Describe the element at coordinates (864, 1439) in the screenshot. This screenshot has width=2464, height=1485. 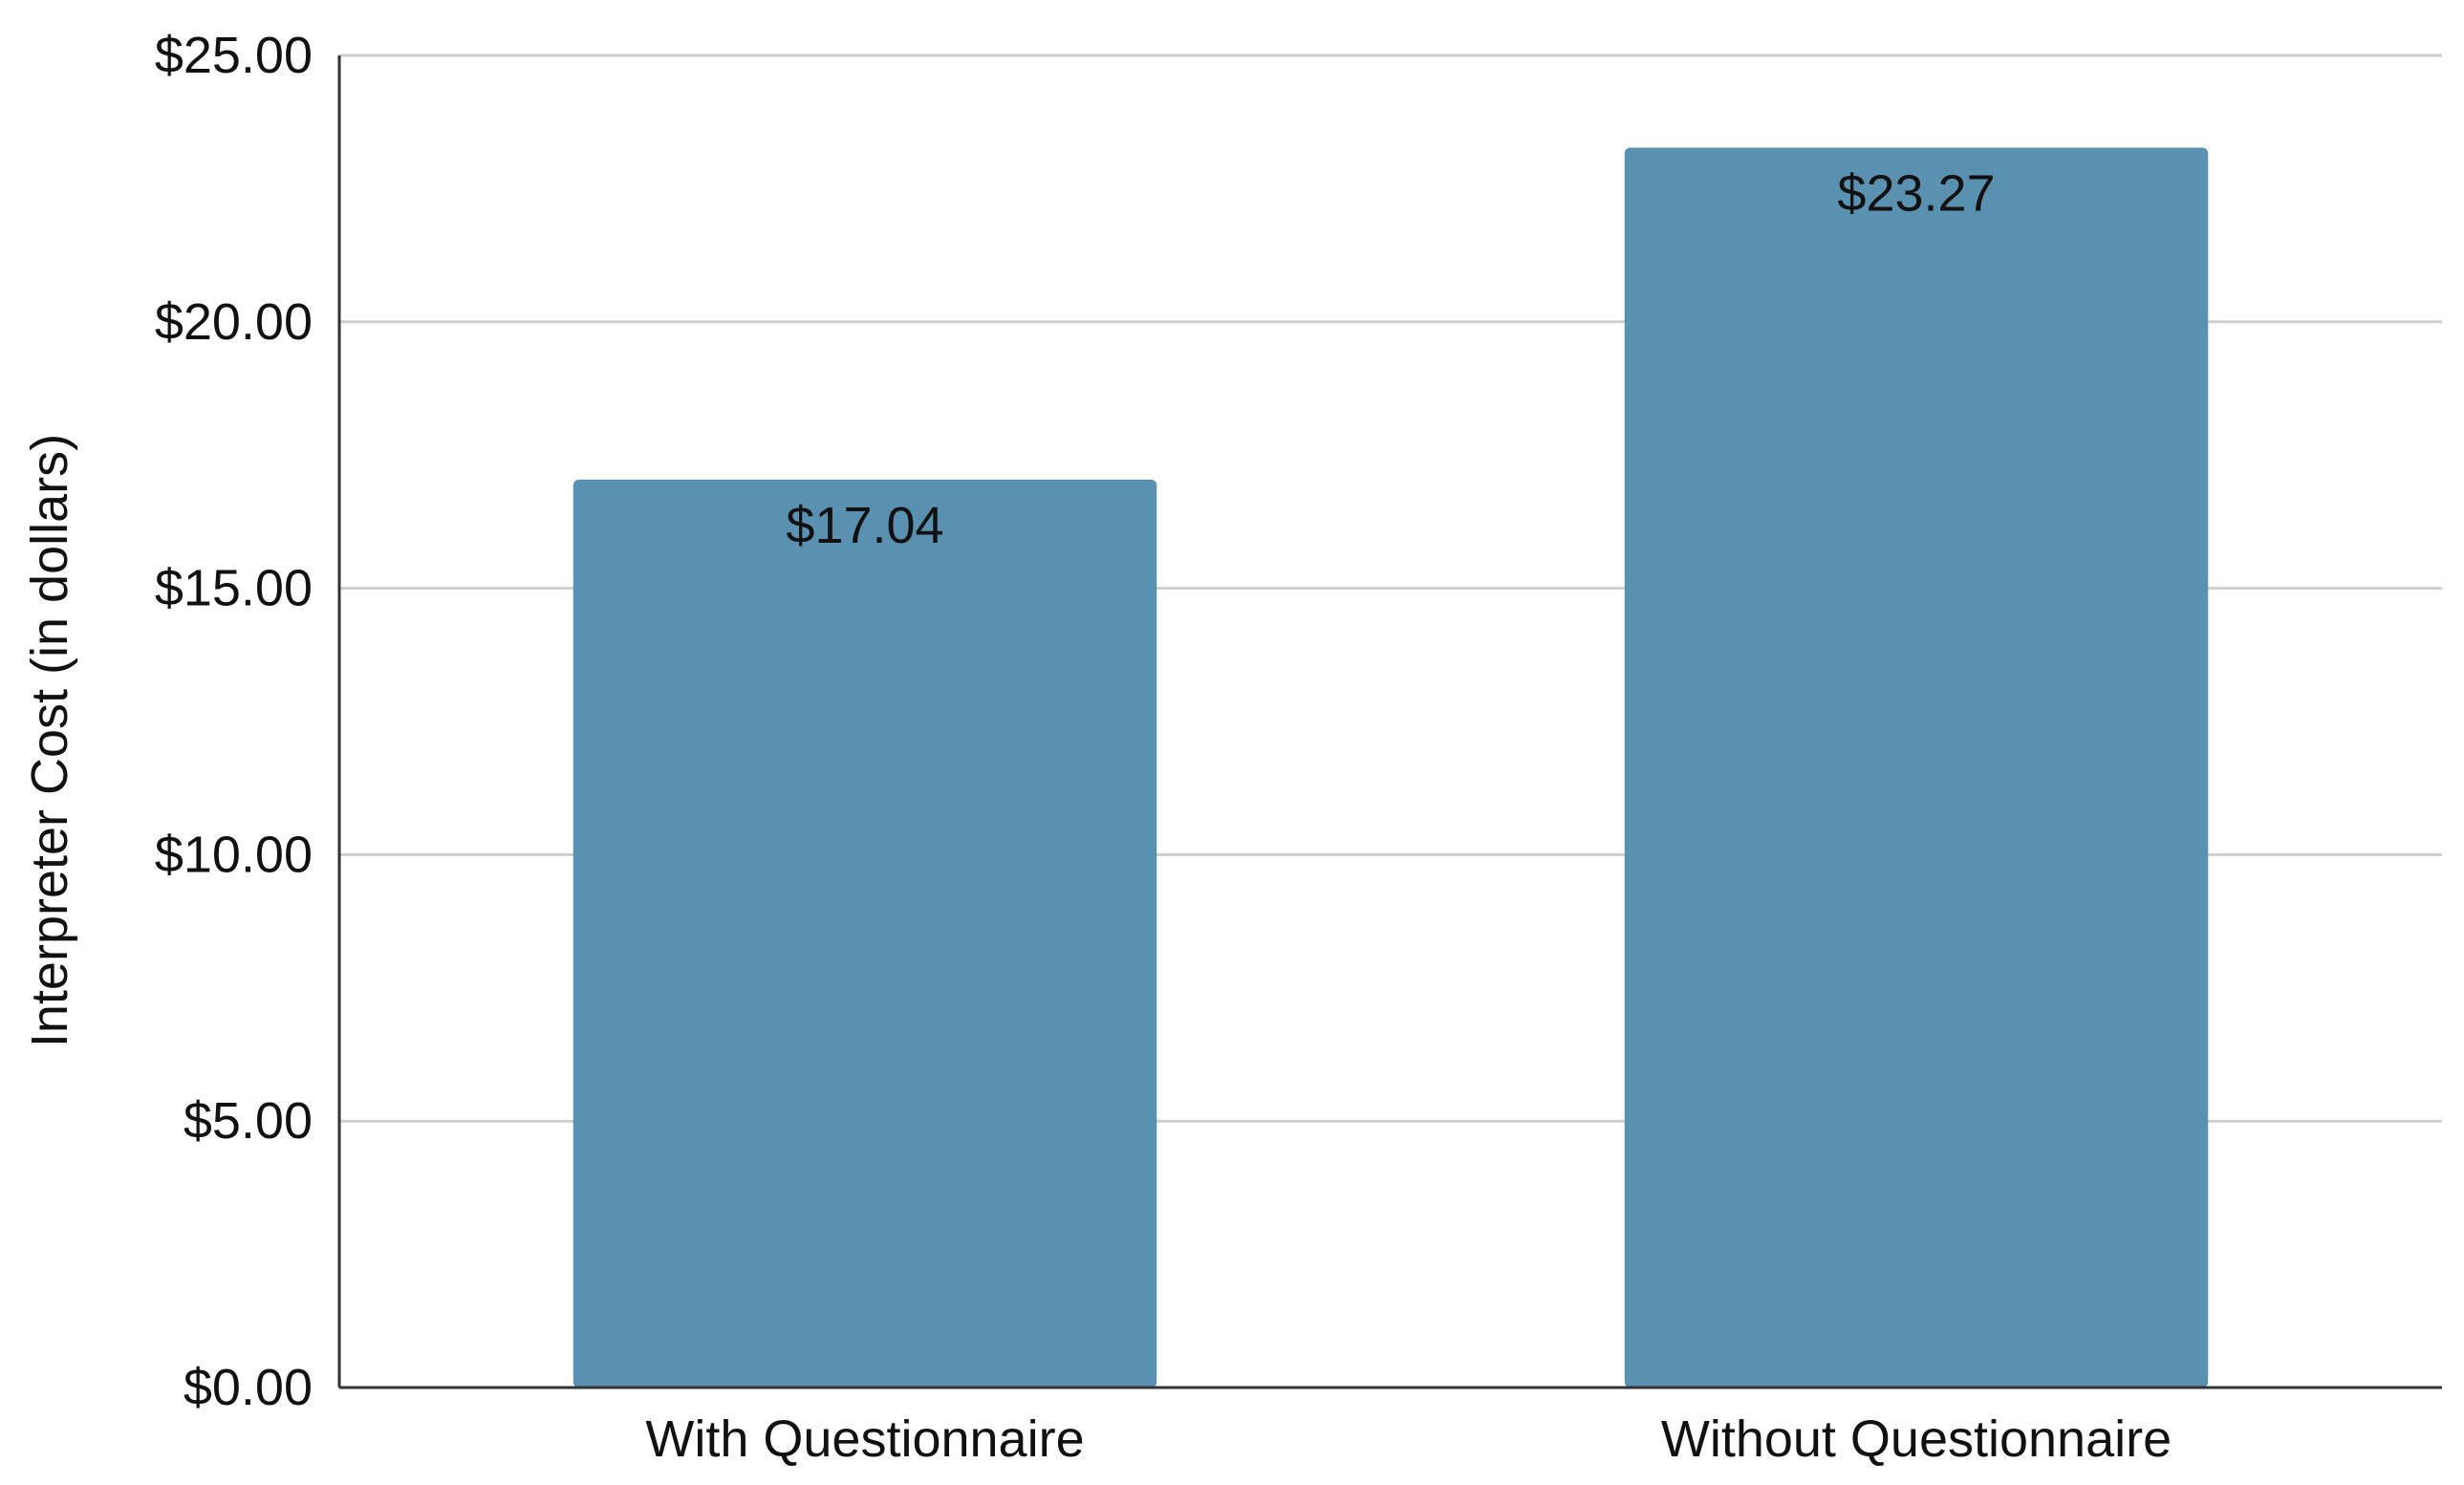
I see `x-category-label: With Questionnaire` at that location.